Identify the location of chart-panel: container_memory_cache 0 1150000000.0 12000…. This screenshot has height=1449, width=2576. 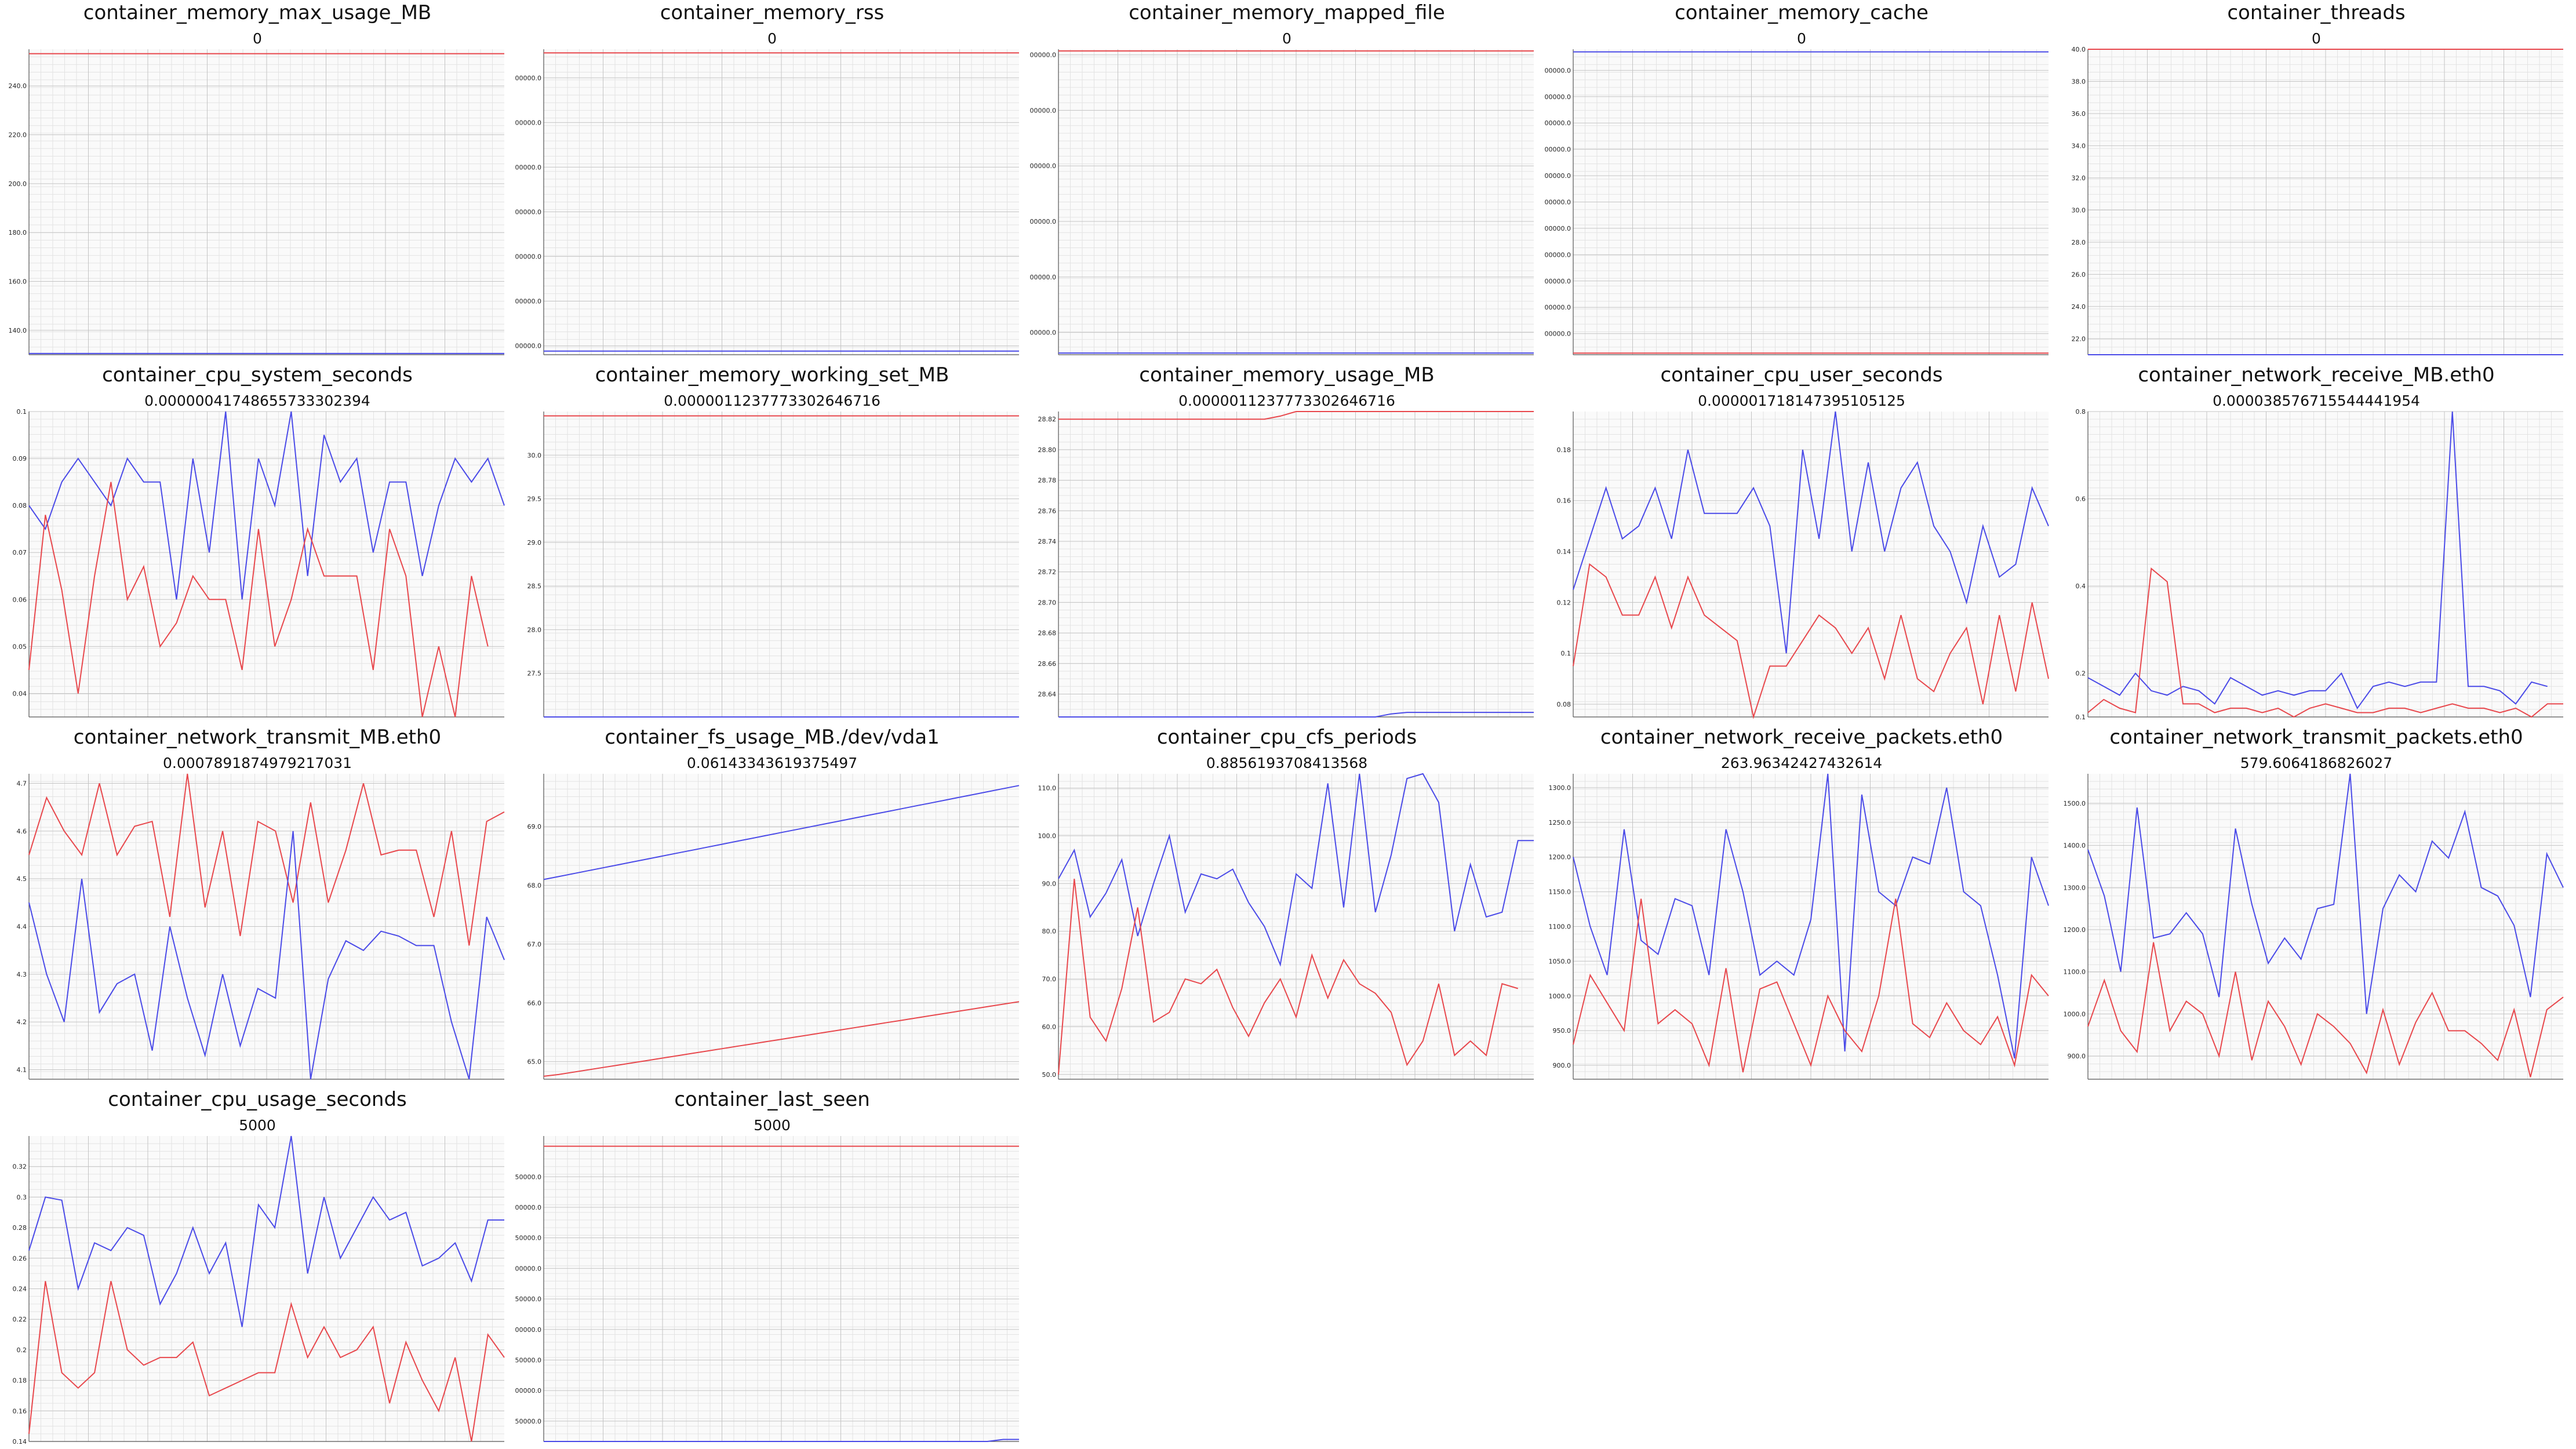
(1801, 181).